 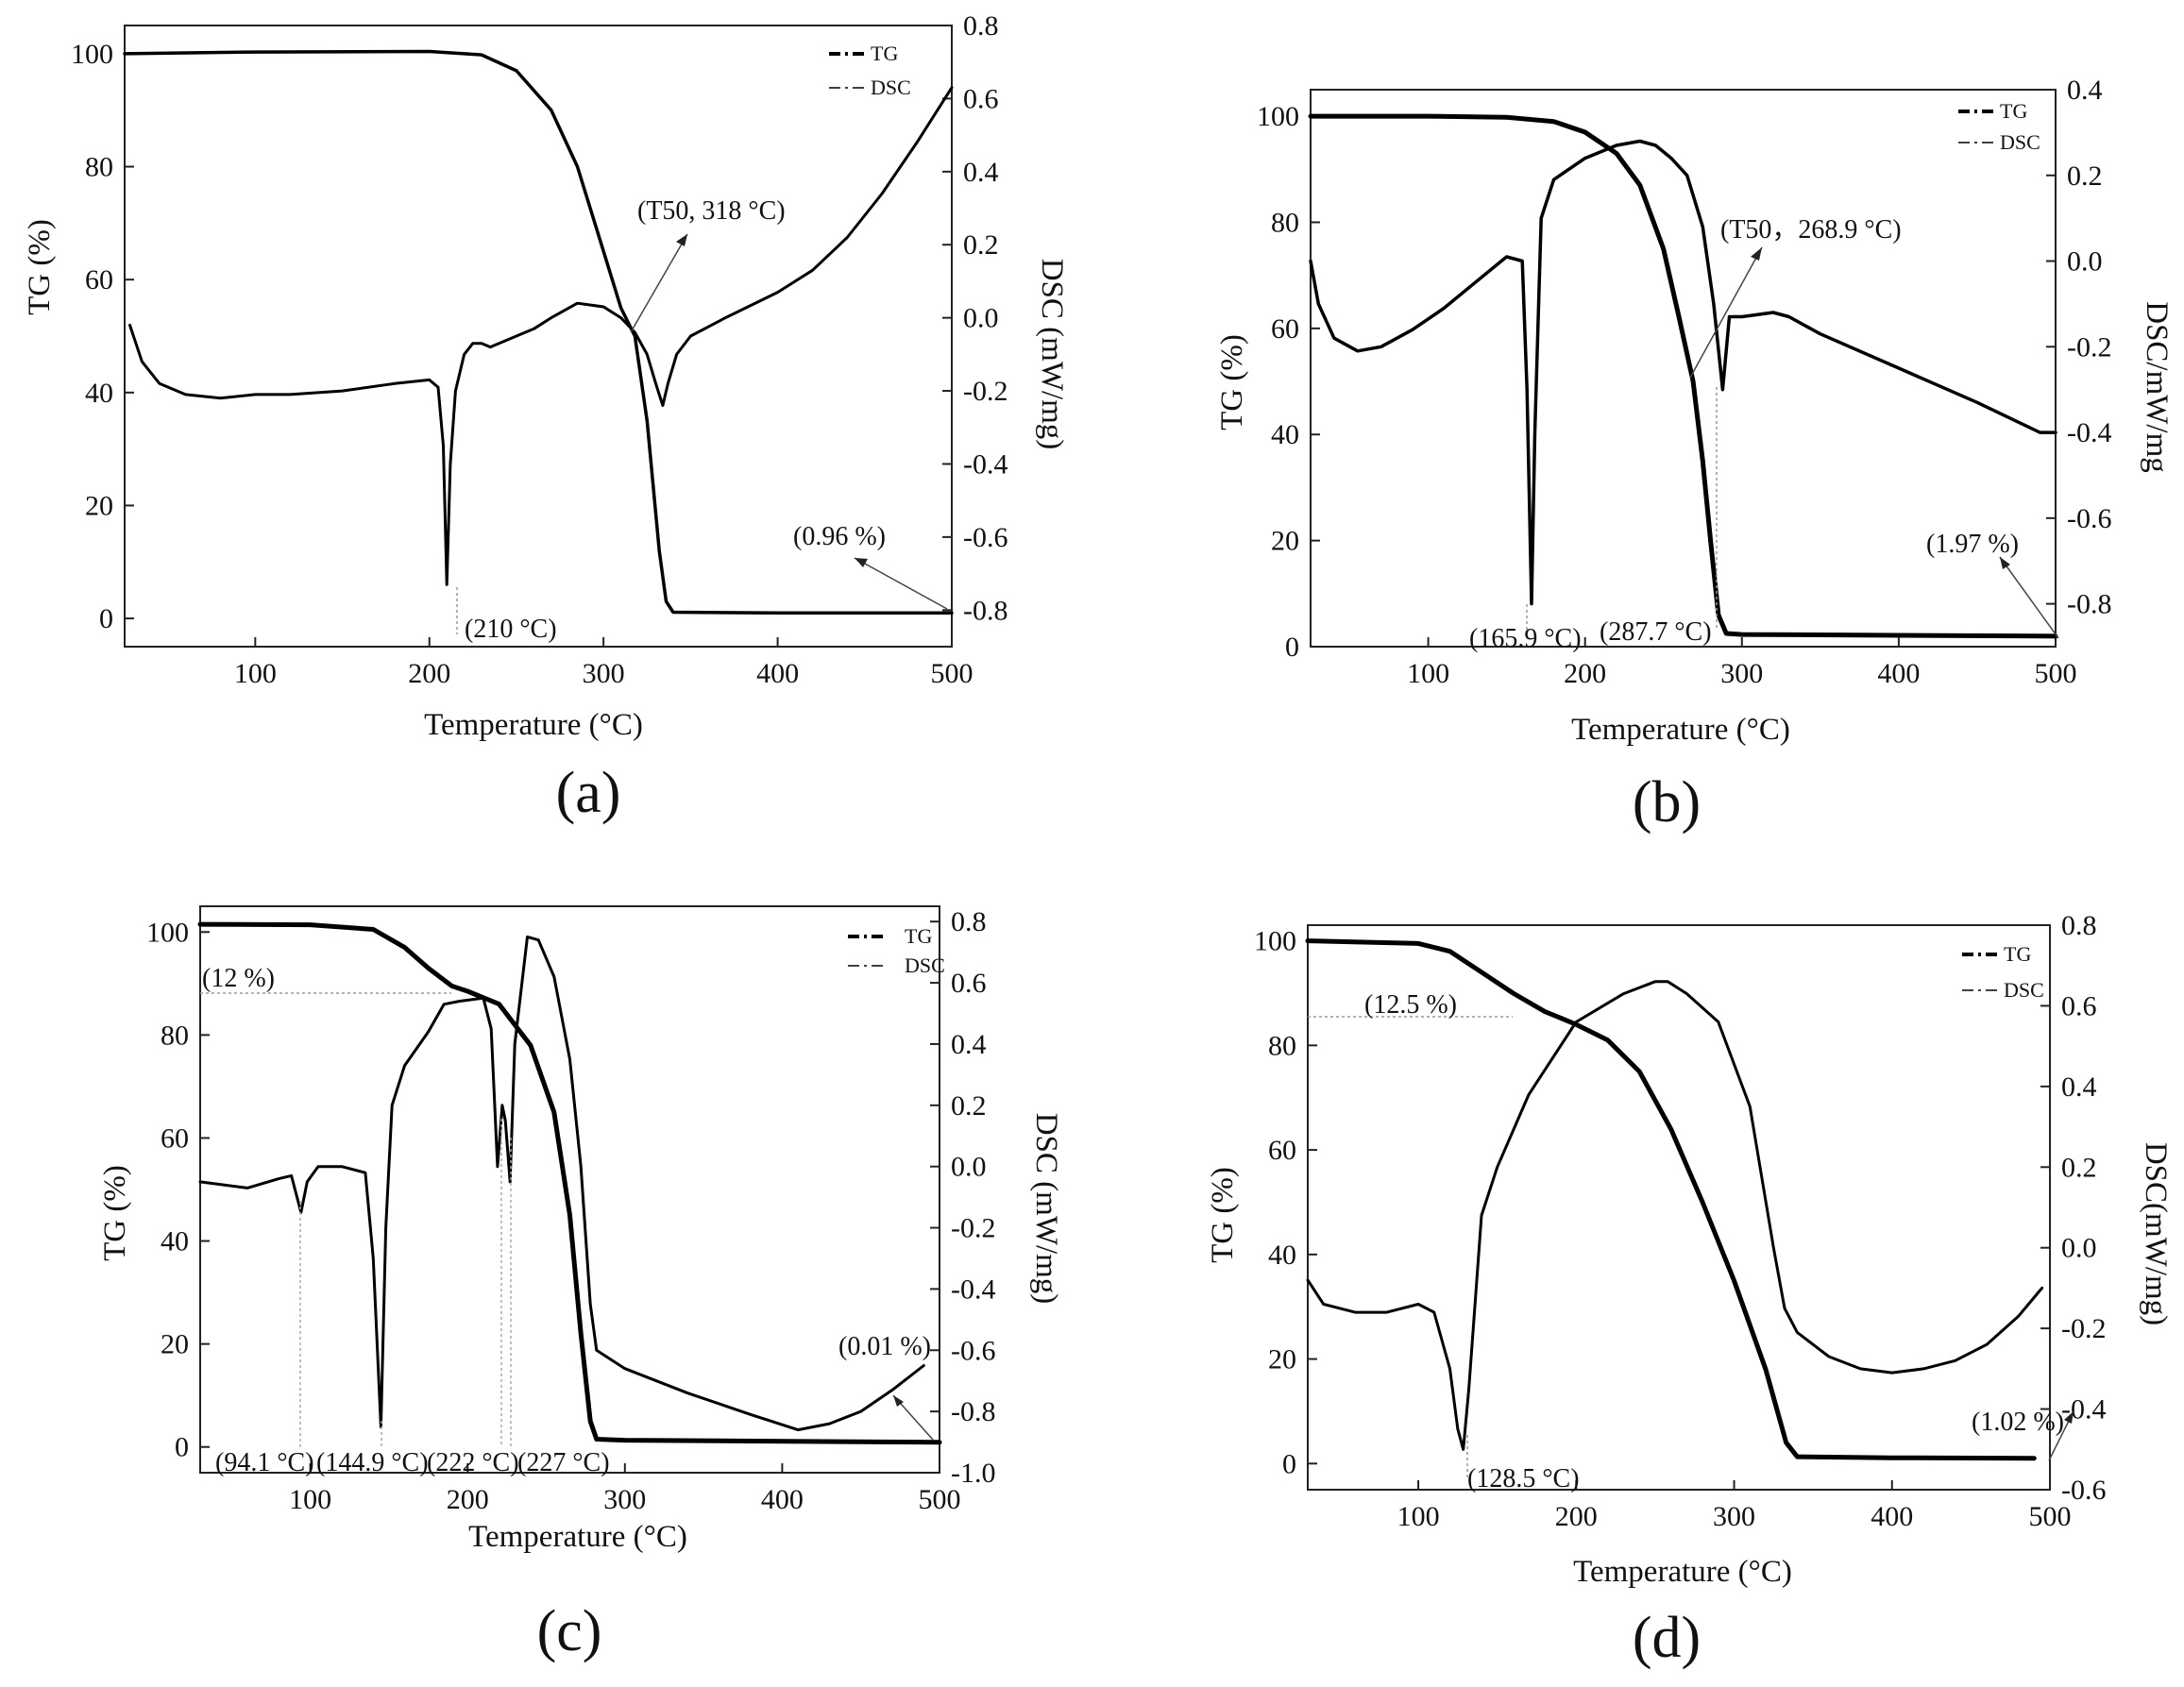 What do you see at coordinates (1523, 1478) in the screenshot?
I see `annotation-peak: (128.5 °C)` at bounding box center [1523, 1478].